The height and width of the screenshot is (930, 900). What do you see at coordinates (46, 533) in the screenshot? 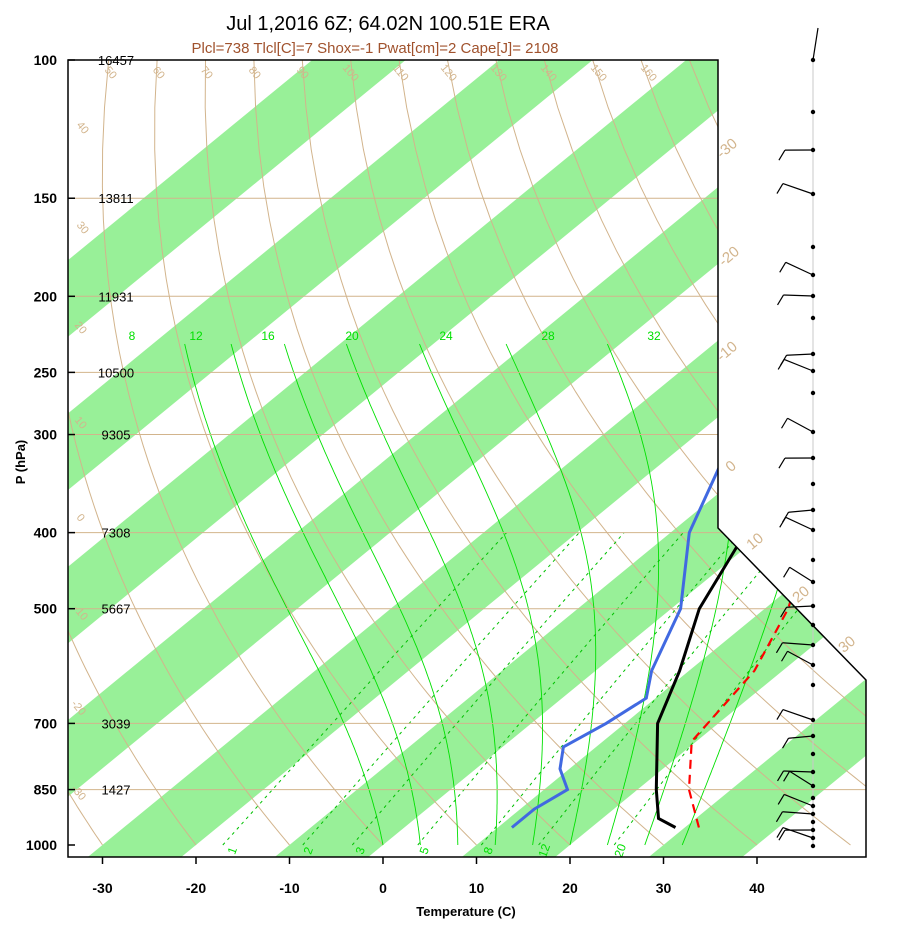
I see `y-tick-label: 400` at bounding box center [46, 533].